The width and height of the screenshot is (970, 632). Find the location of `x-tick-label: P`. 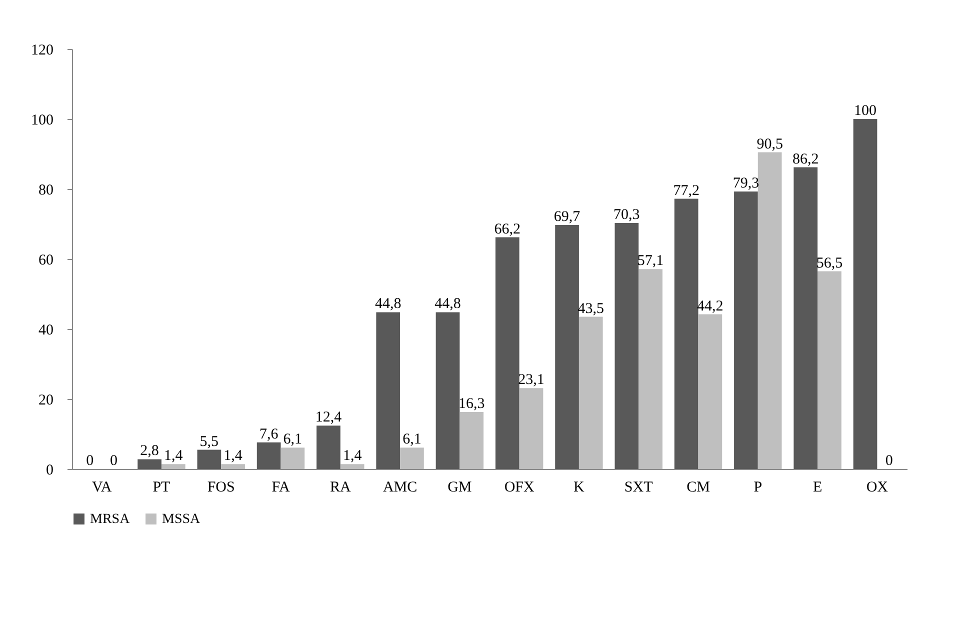

x-tick-label: P is located at coordinates (758, 488).